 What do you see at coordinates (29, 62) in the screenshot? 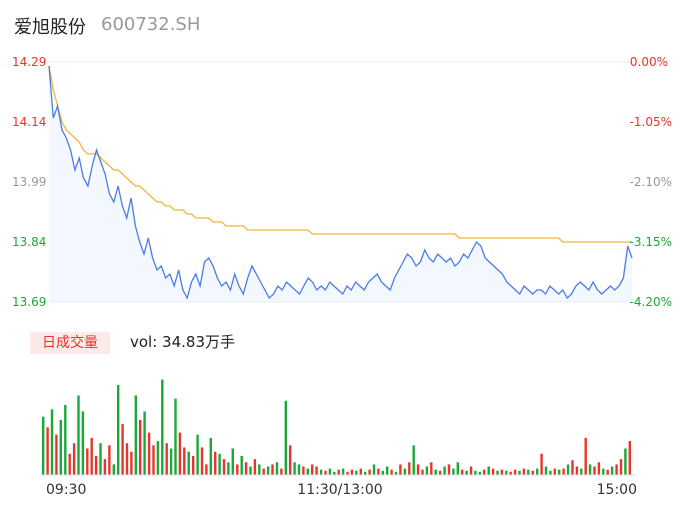
I see `y-tick-label: 14.29` at bounding box center [29, 62].